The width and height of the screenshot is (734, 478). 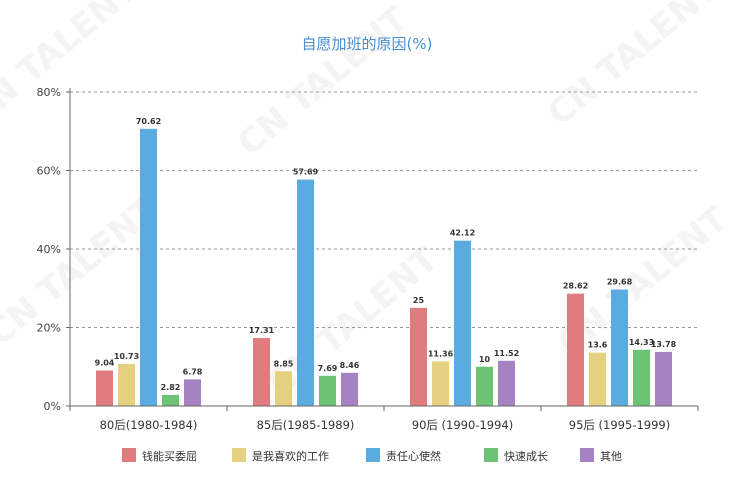 What do you see at coordinates (306, 172) in the screenshot?
I see `data-label: 57.69` at bounding box center [306, 172].